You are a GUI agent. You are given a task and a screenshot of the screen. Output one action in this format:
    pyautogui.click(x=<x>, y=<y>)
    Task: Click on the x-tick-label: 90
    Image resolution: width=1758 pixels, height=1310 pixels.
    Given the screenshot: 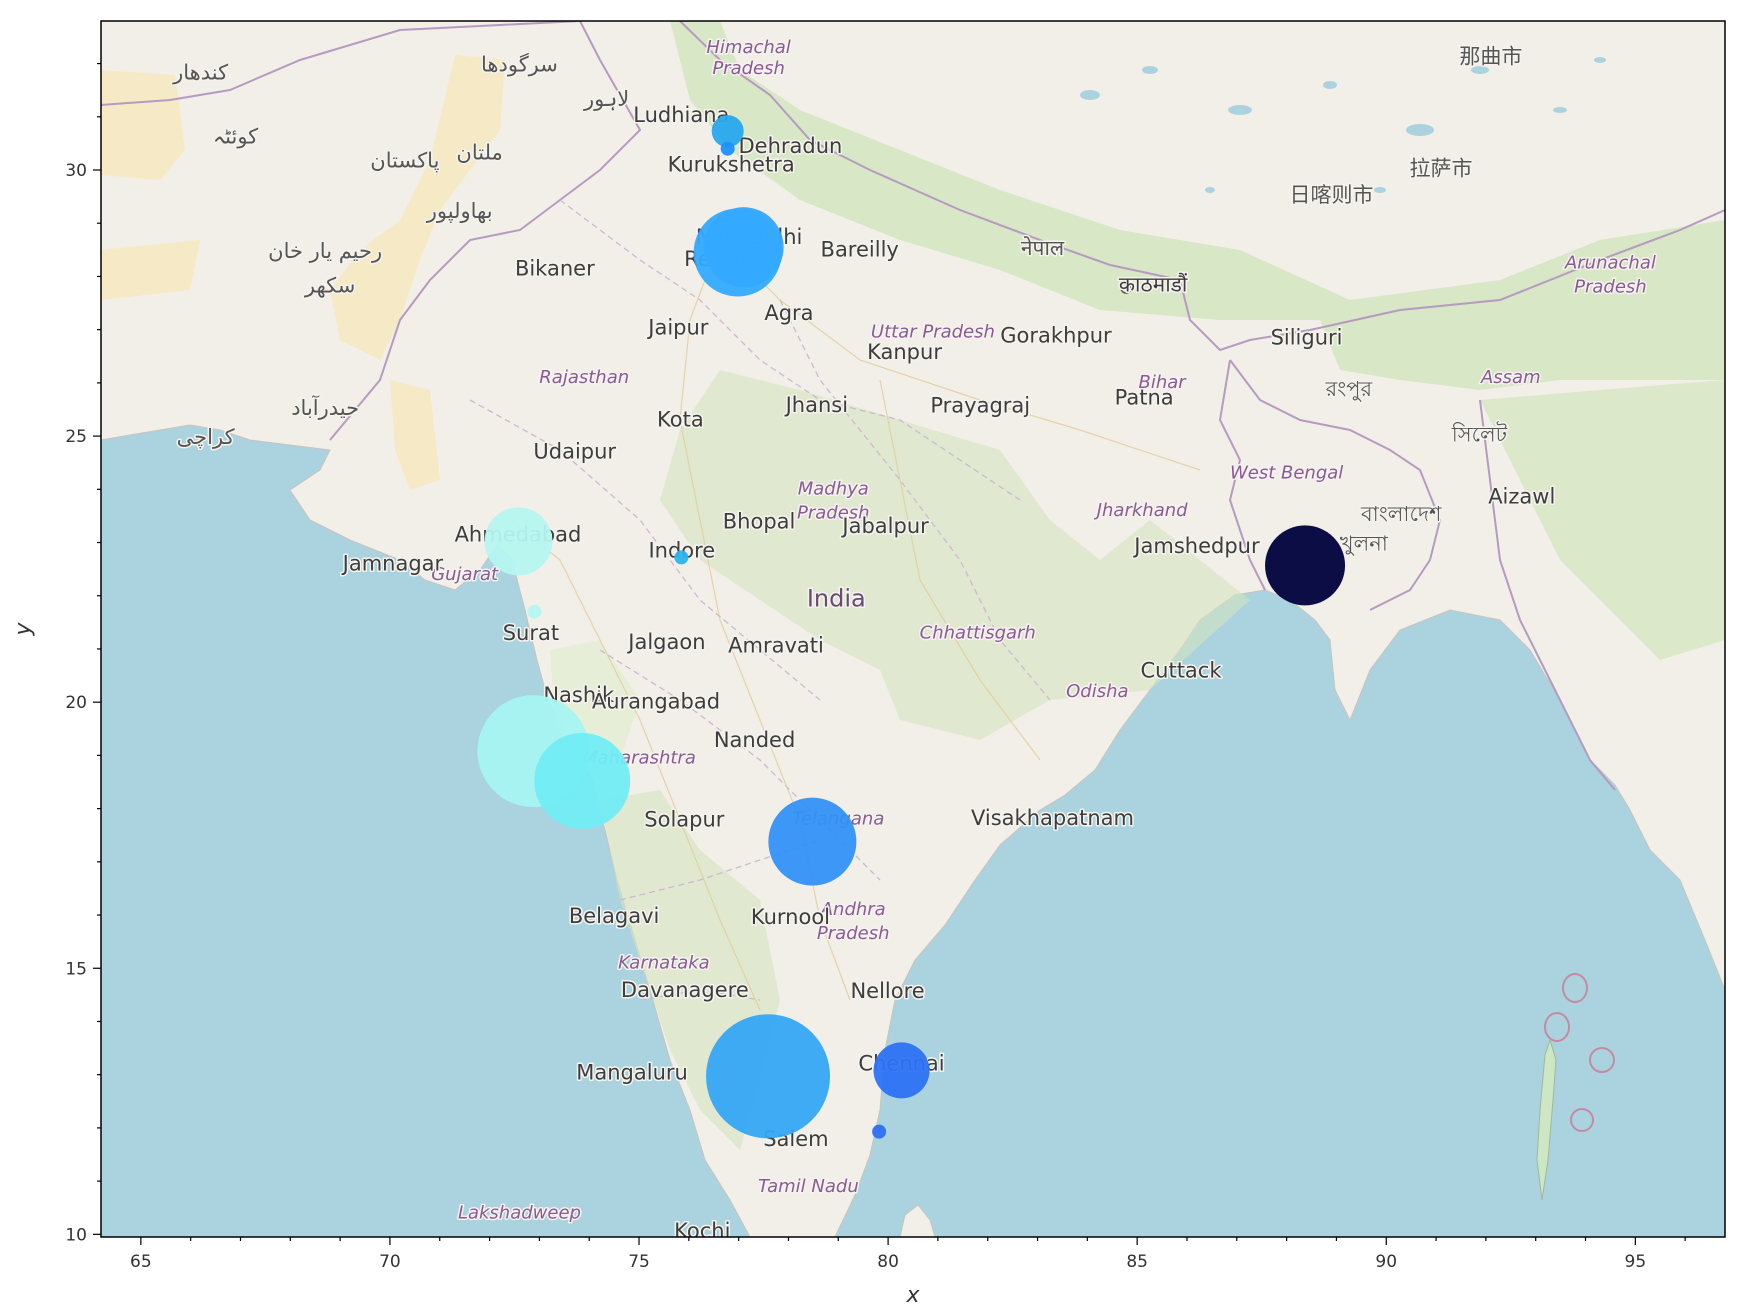 What is the action you would take?
    pyautogui.click(x=1386, y=1262)
    